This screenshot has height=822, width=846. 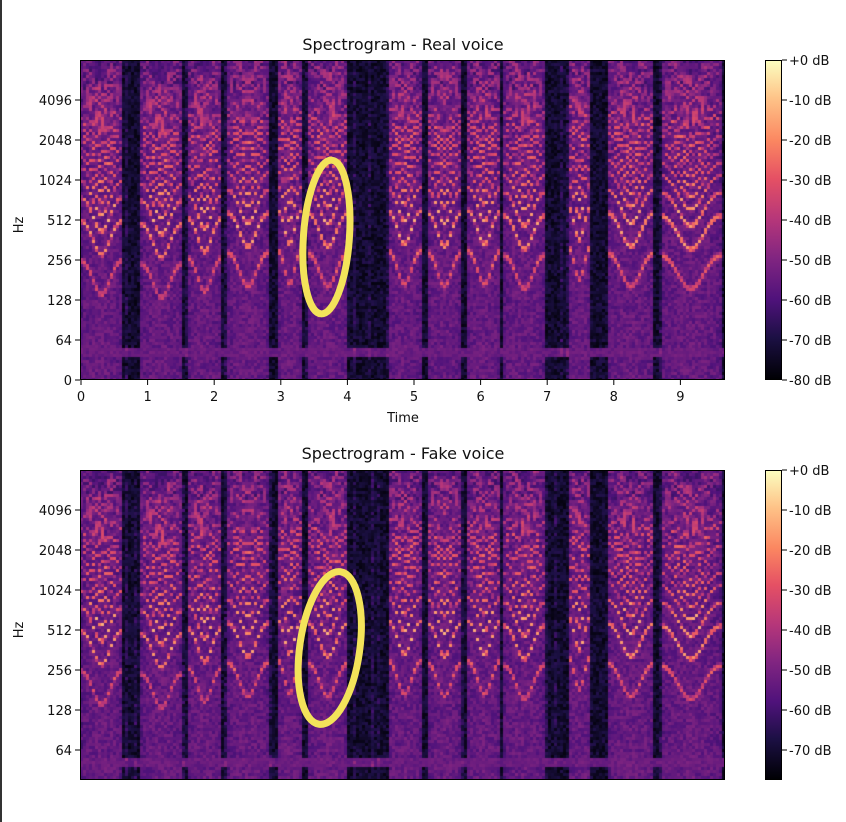 What do you see at coordinates (68, 381) in the screenshot?
I see `y-tick-label: 0` at bounding box center [68, 381].